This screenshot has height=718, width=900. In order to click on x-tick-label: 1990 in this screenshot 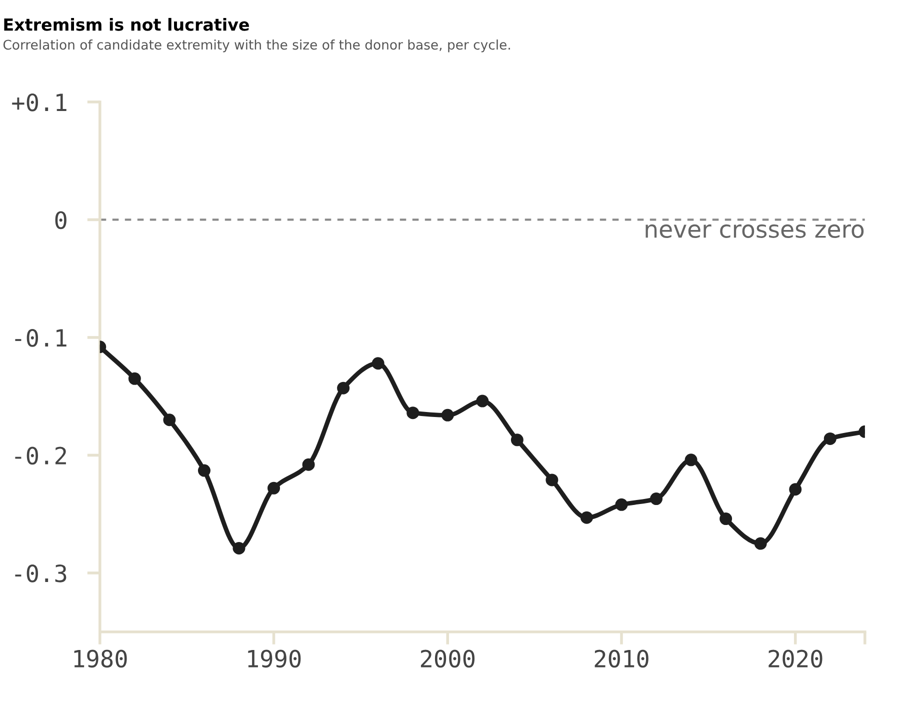, I will do `click(274, 659)`.